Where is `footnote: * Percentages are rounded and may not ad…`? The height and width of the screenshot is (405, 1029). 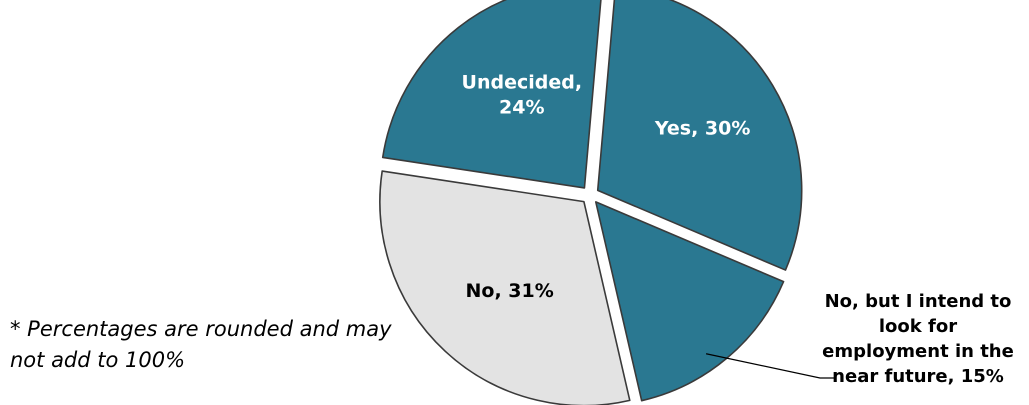
footnote: * Percentages are rounded and may not ad… is located at coordinates (201, 344).